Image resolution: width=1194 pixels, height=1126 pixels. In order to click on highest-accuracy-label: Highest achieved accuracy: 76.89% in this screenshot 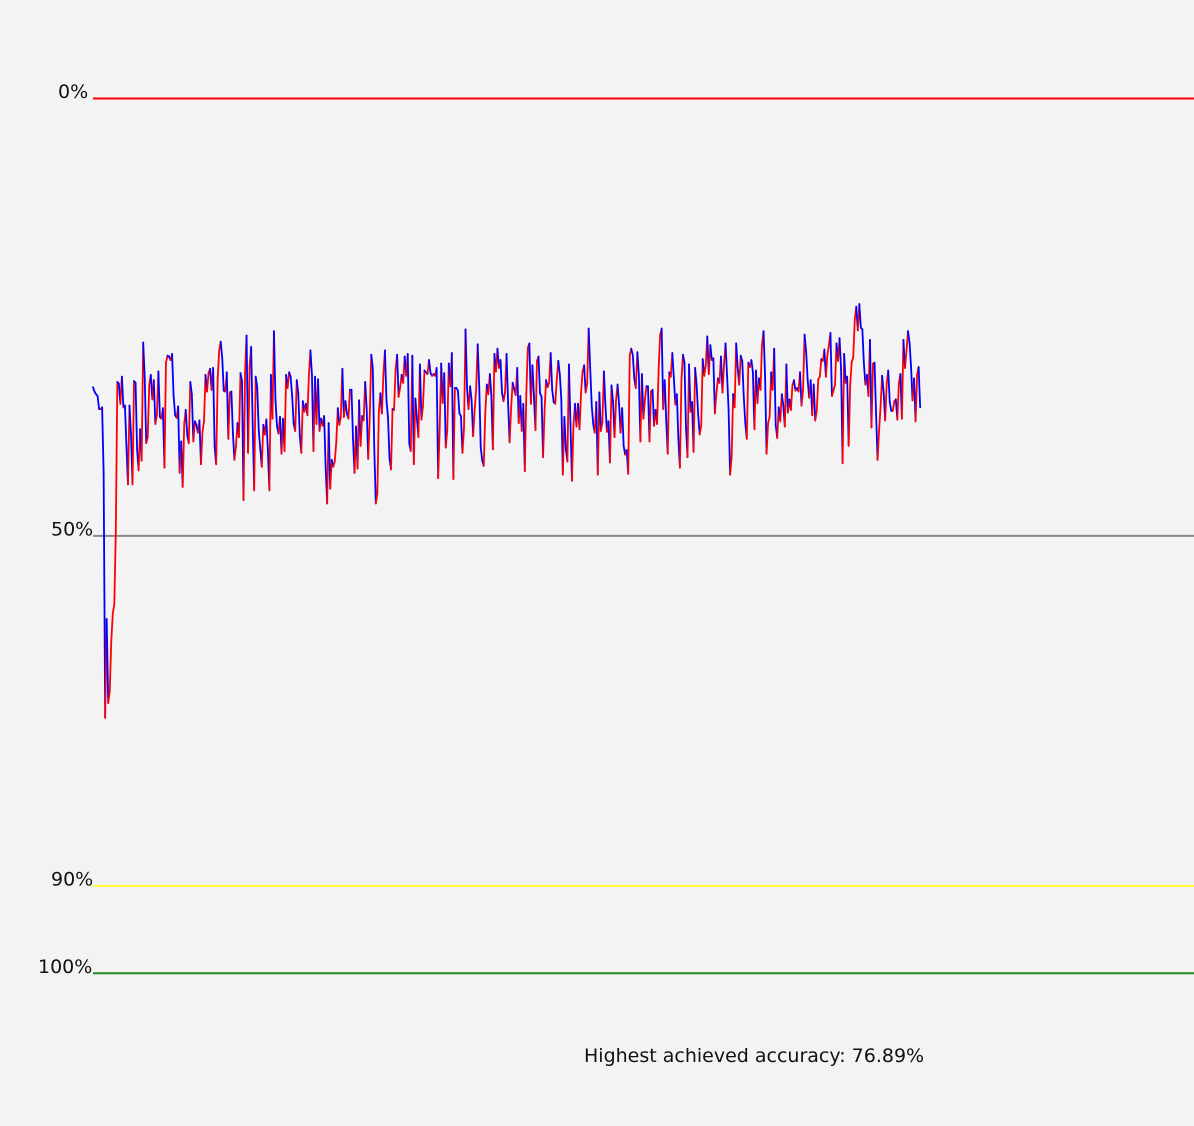, I will do `click(754, 1056)`.